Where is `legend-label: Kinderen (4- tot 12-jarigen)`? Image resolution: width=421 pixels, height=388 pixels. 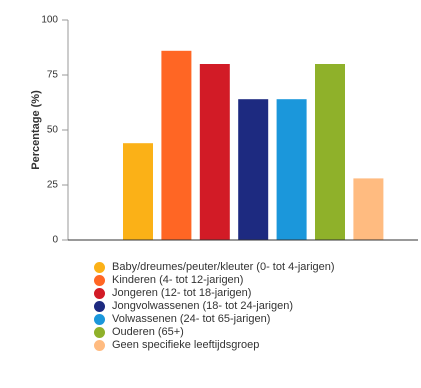 legend-label: Kinderen (4- tot 12-jarigen) is located at coordinates (178, 280).